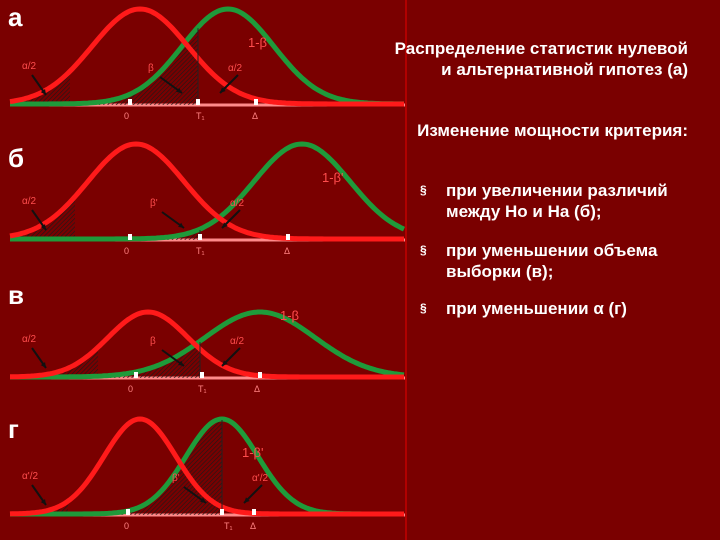  What do you see at coordinates (13, 429) in the screenshot?
I see `panel-letter-g: г` at bounding box center [13, 429].